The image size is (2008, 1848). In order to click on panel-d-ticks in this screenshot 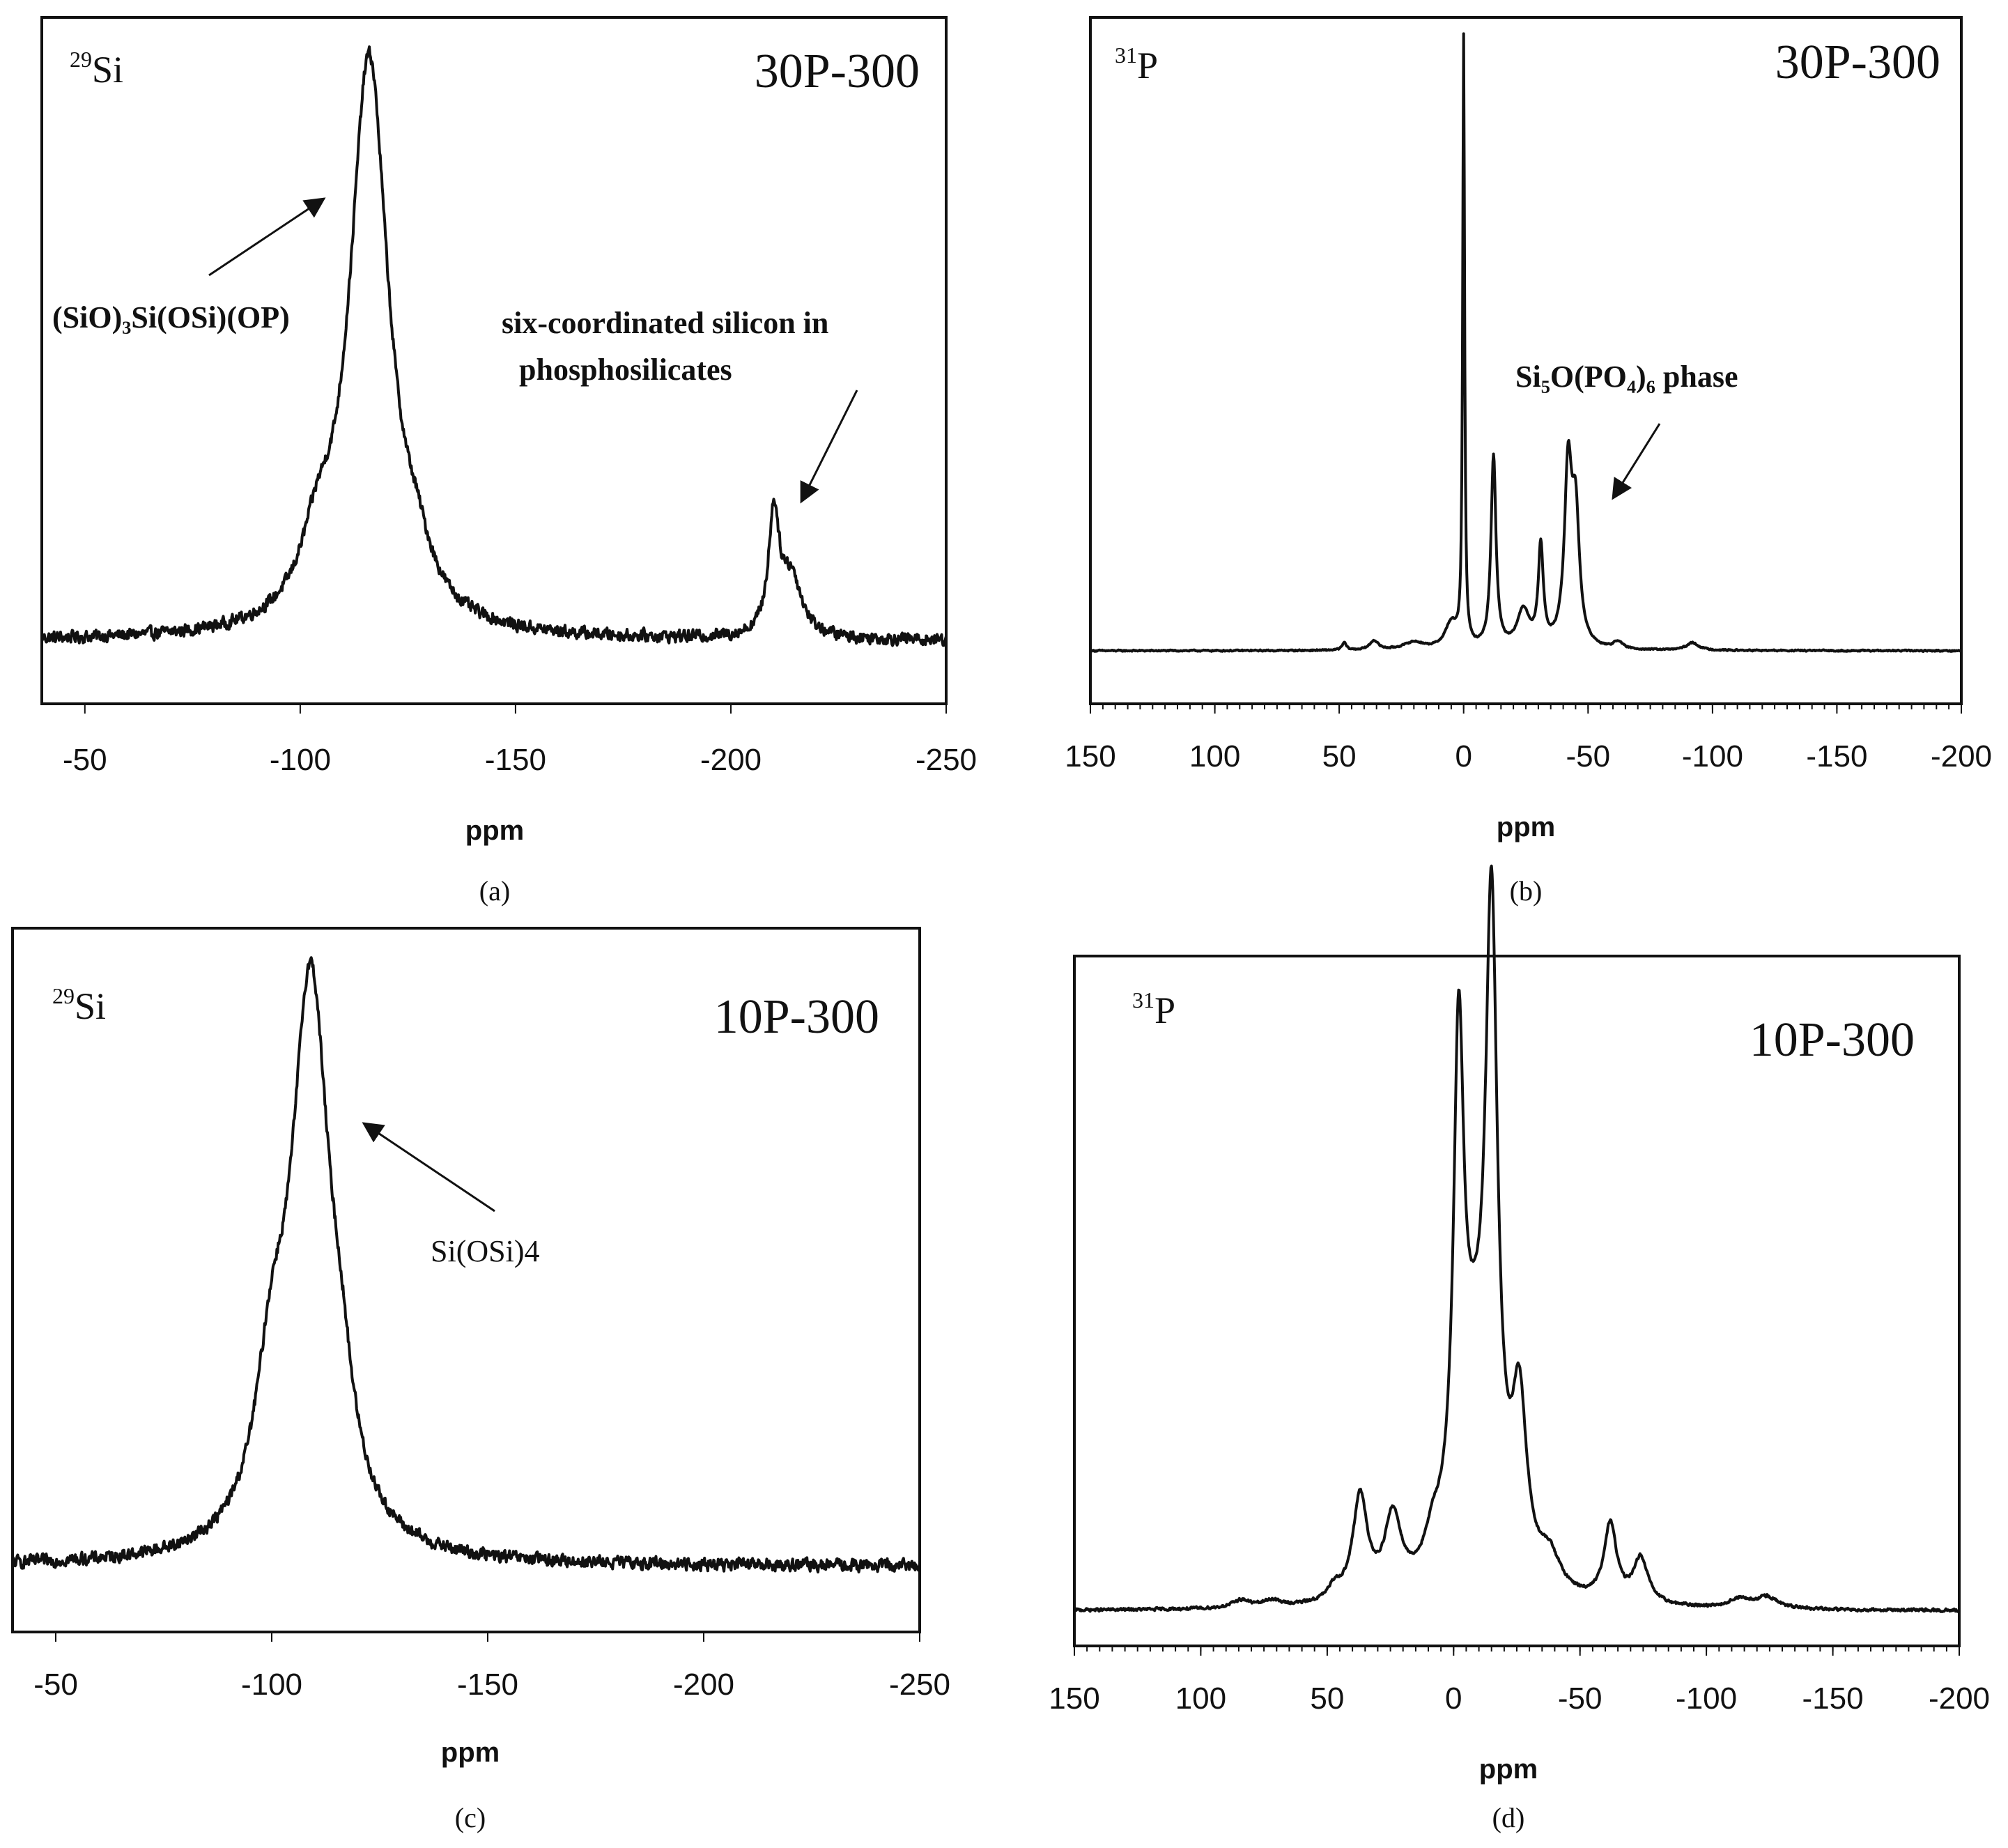, I will do `click(1517, 1651)`.